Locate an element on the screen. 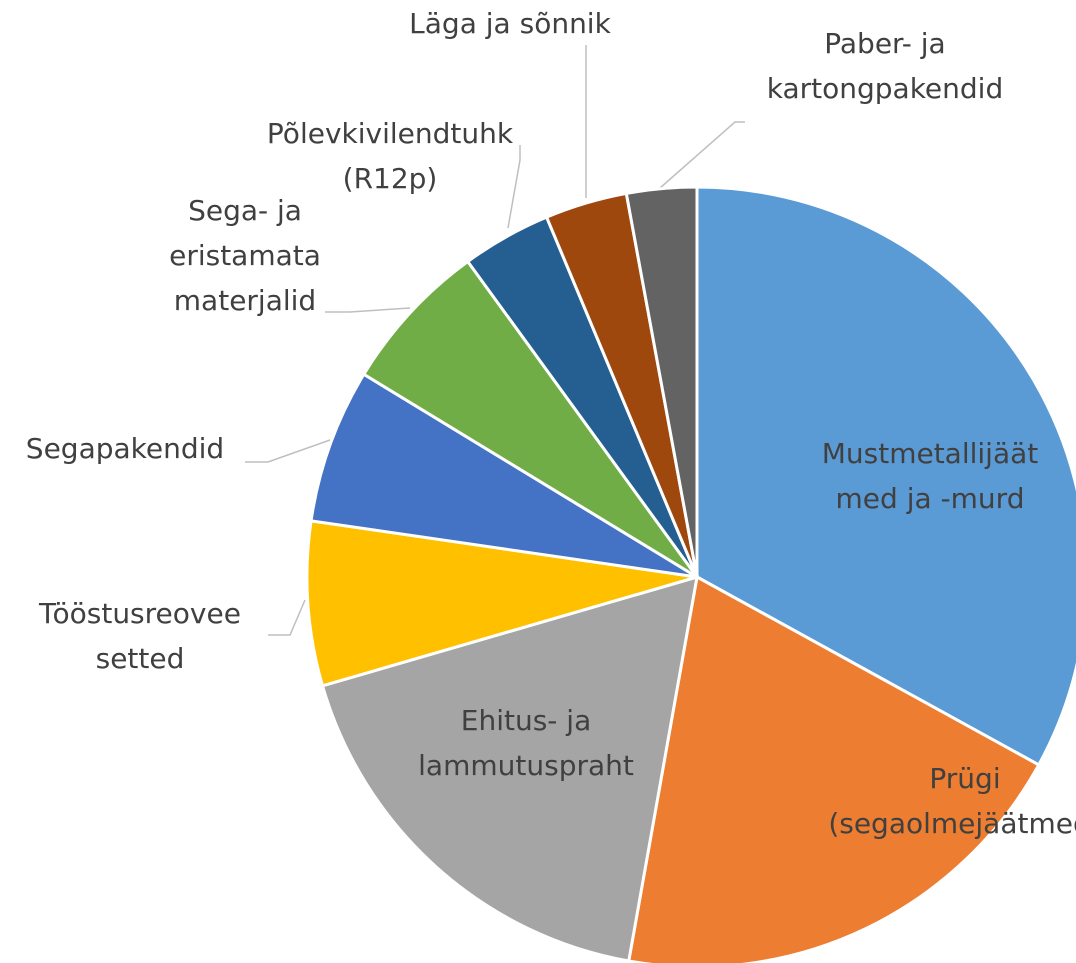  slice-label: Segapakendid is located at coordinates (125, 448).